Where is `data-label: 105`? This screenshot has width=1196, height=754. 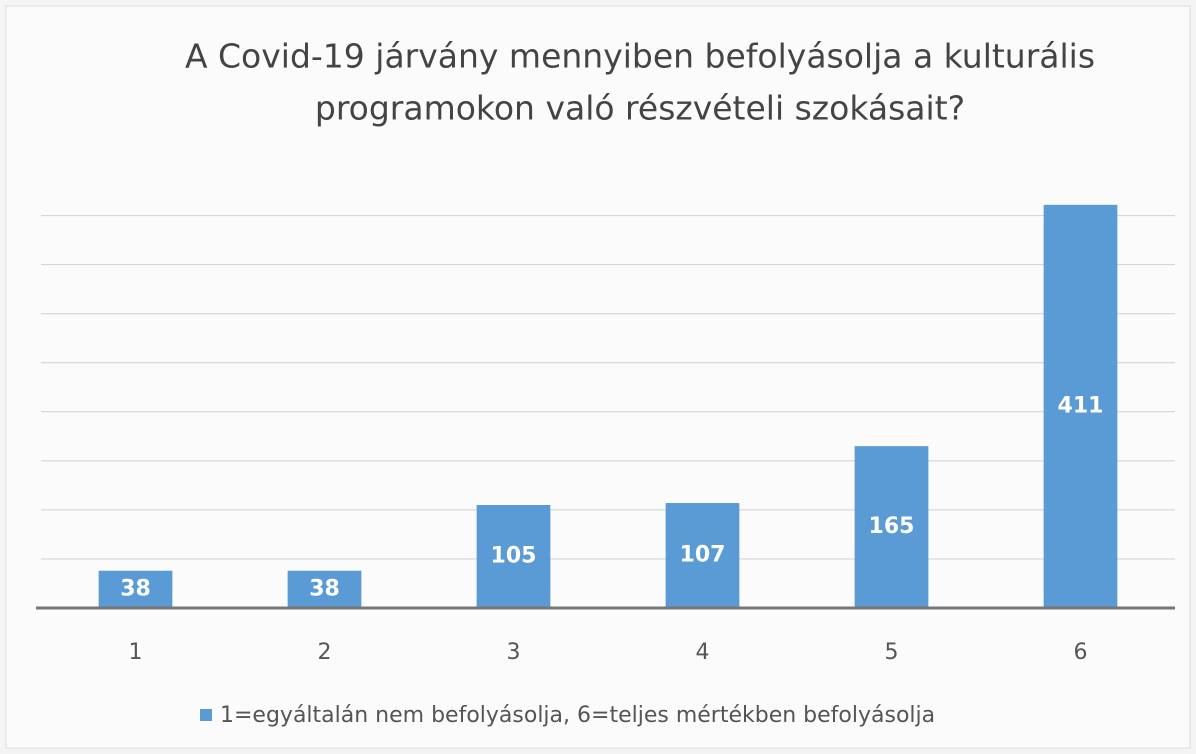 data-label: 105 is located at coordinates (514, 556).